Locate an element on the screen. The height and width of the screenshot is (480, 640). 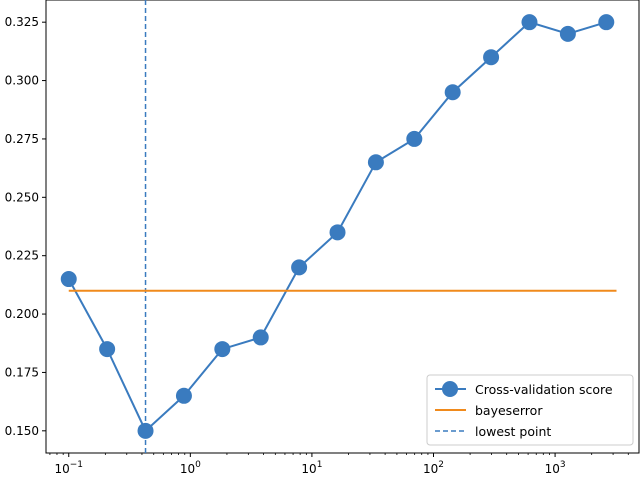
y-axis: 0.150 0.175 0.200 0.225 0.250 0.275 0.300 0.325 is located at coordinates (25, 226).